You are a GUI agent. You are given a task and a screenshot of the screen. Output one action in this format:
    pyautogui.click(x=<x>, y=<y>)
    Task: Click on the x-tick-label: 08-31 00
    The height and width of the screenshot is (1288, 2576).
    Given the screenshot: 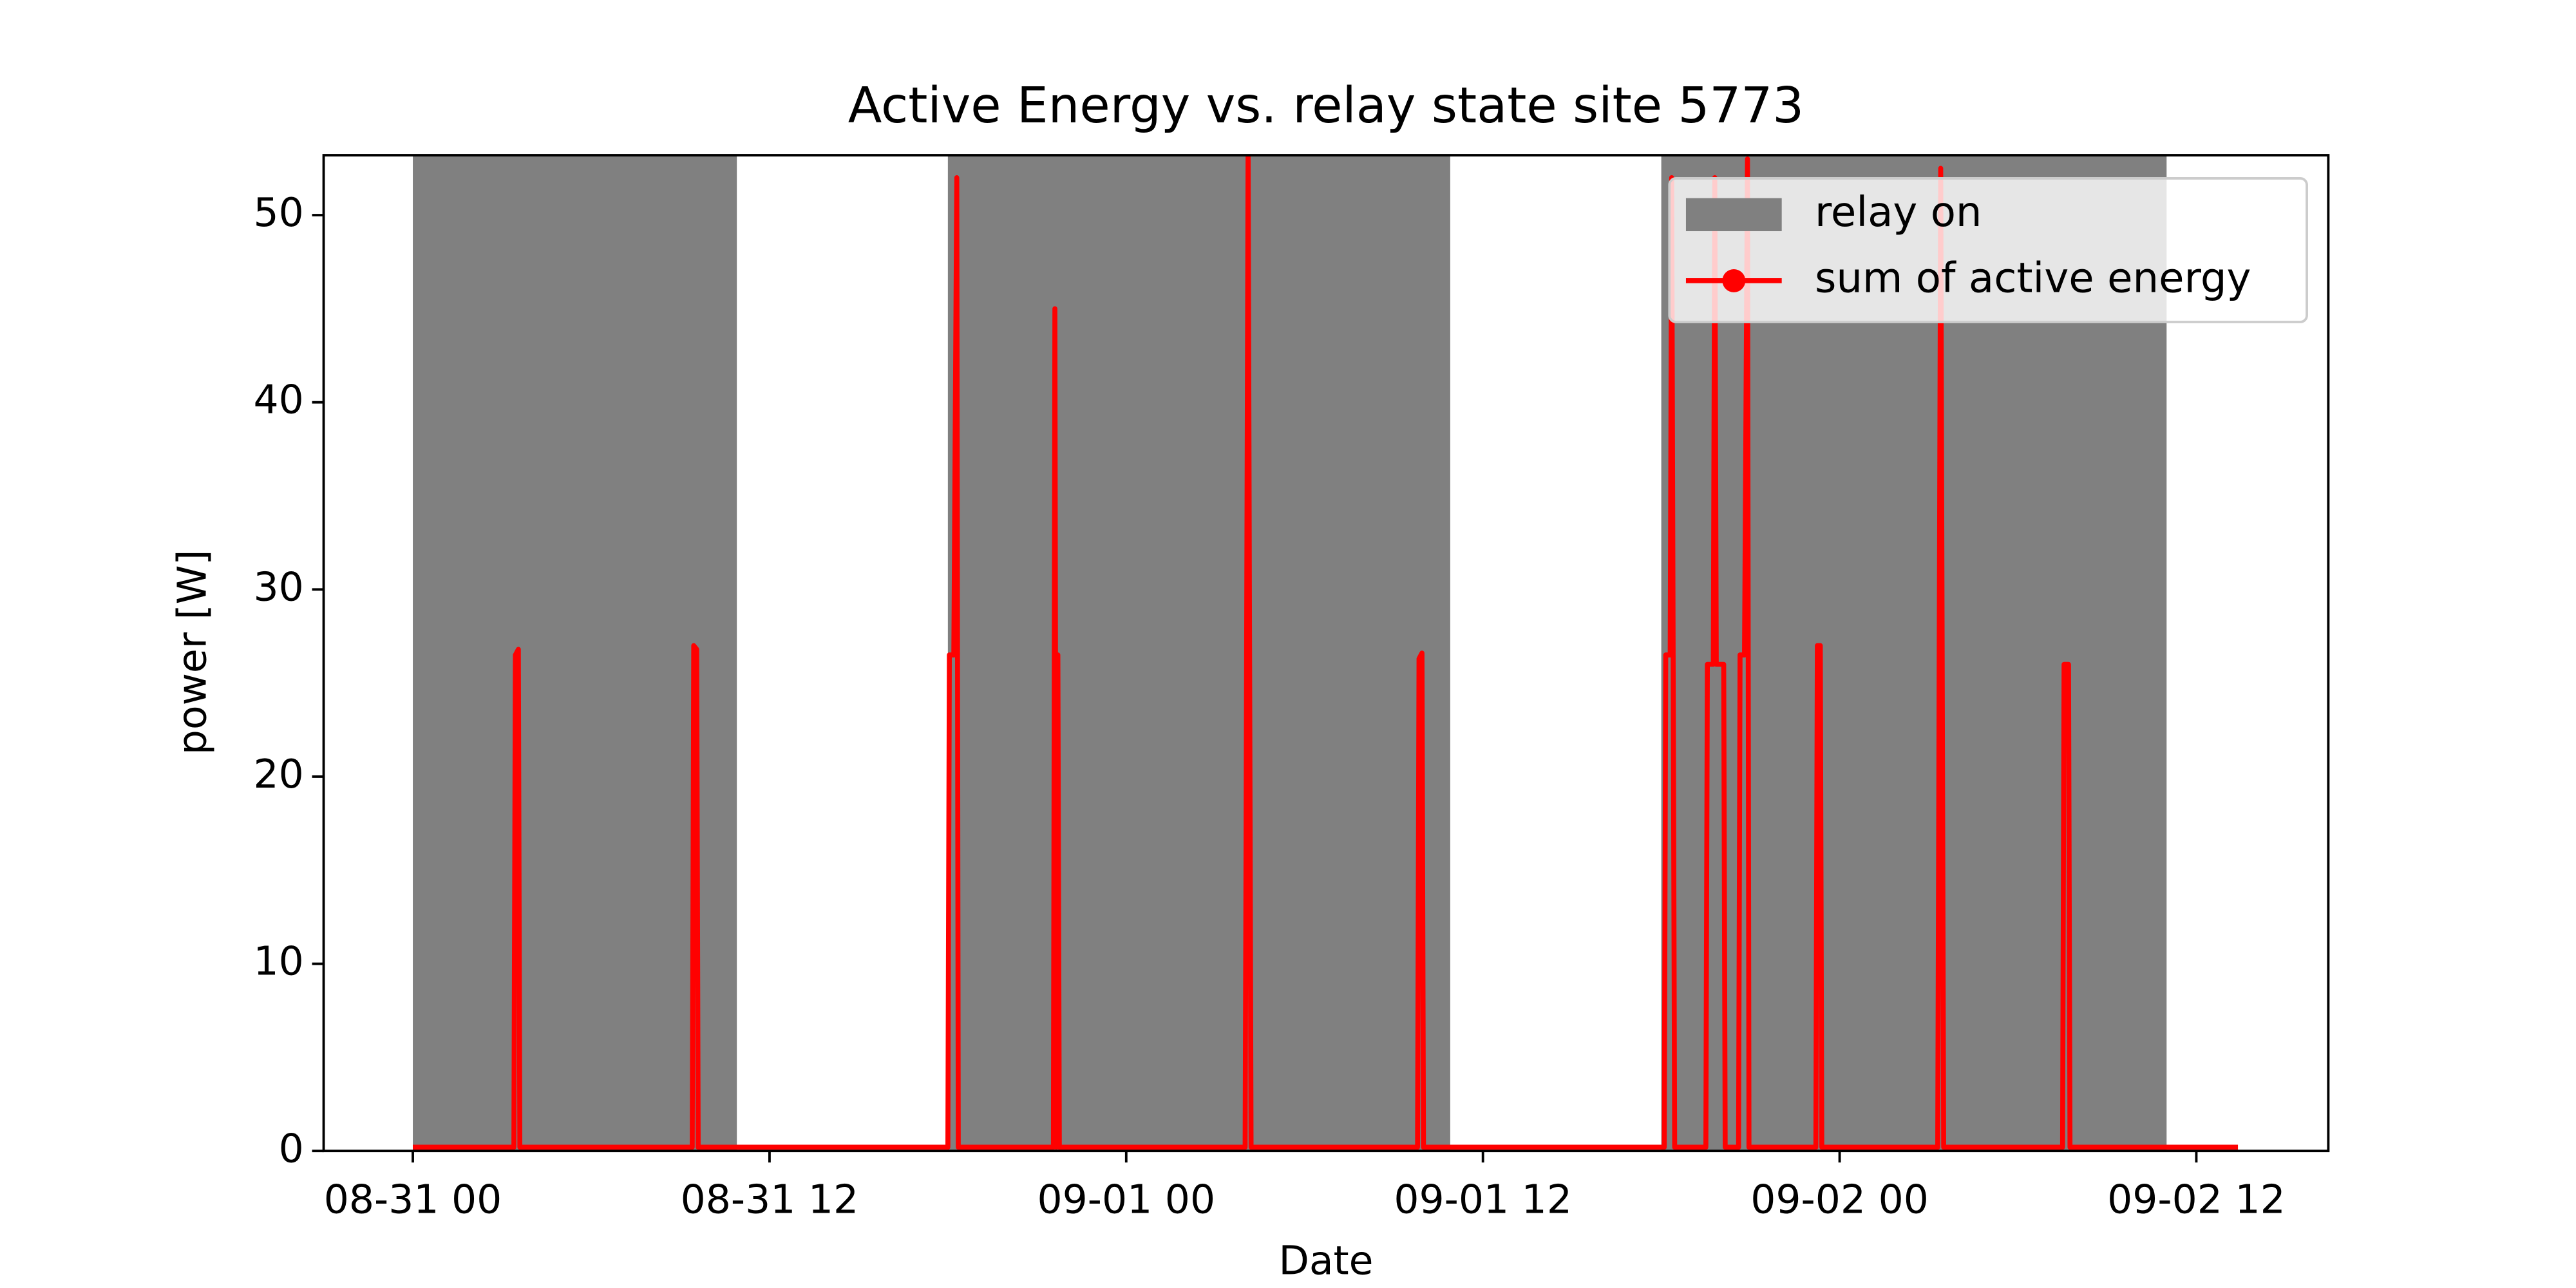 What is the action you would take?
    pyautogui.click(x=413, y=1200)
    